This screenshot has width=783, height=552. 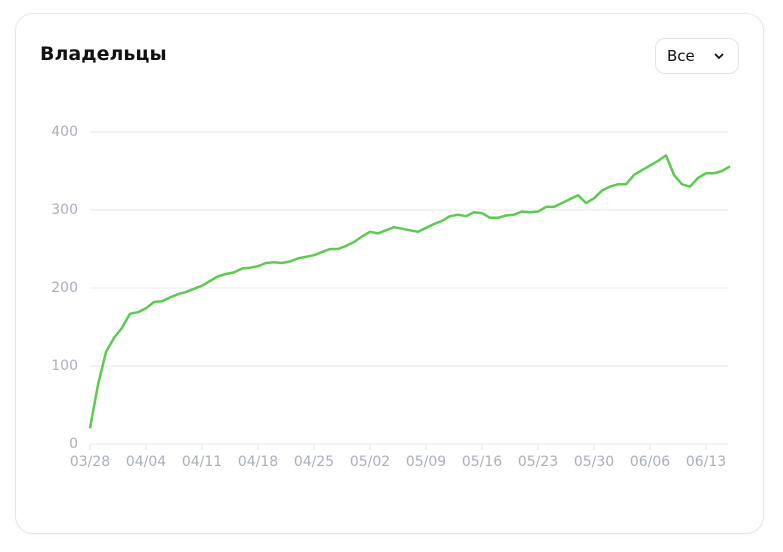 What do you see at coordinates (482, 462) in the screenshot?
I see `x-tick-label: 05/16` at bounding box center [482, 462].